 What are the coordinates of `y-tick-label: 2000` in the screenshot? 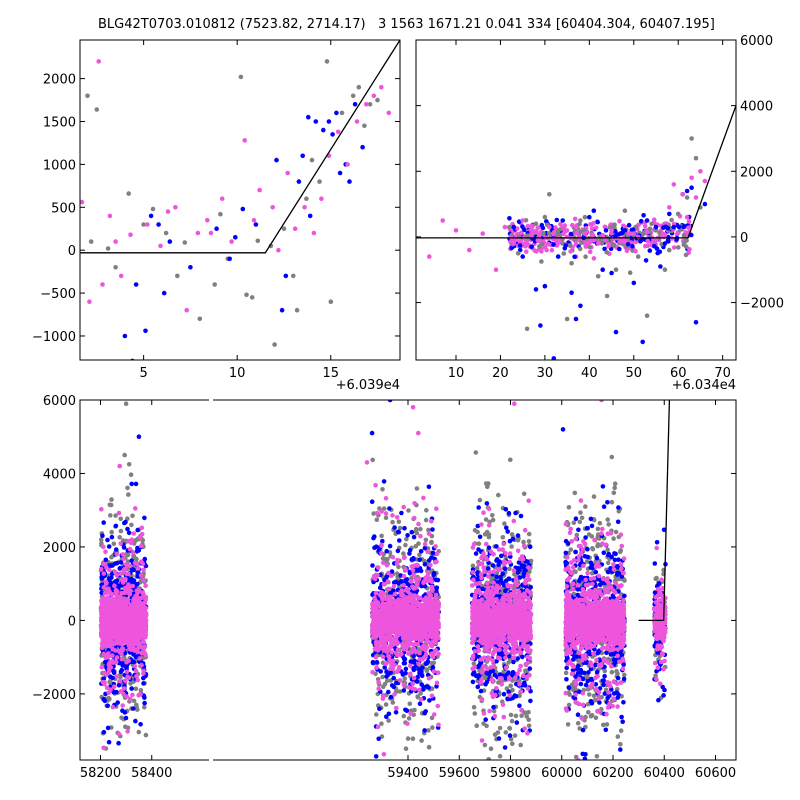 It's located at (756, 172).